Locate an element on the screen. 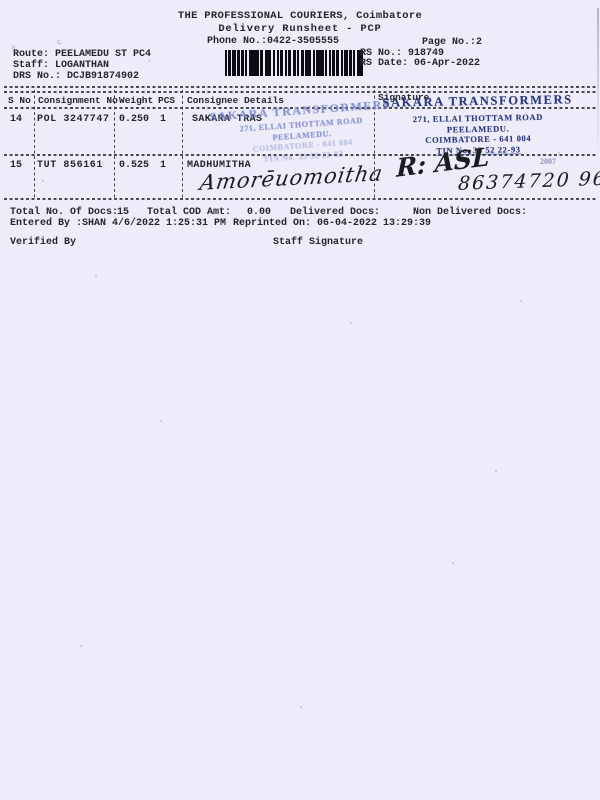 This screenshot has height=800, width=600. entered-by-field: Entered By :SHAN 4/6/2022 1:25:31 PM is located at coordinates (118, 223).